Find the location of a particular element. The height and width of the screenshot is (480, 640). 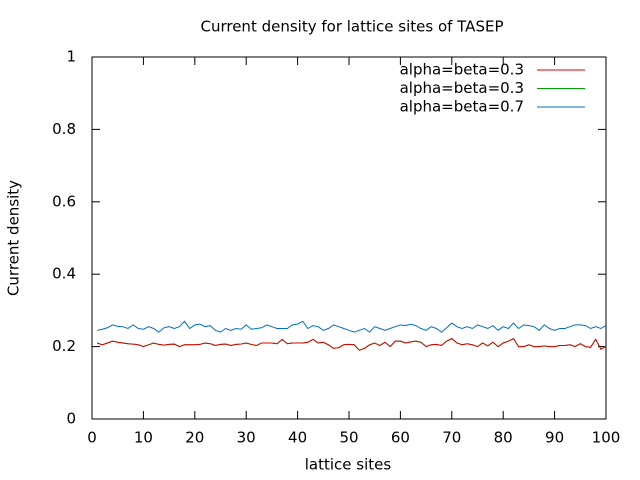

x-tick-label: 0 is located at coordinates (92, 438).